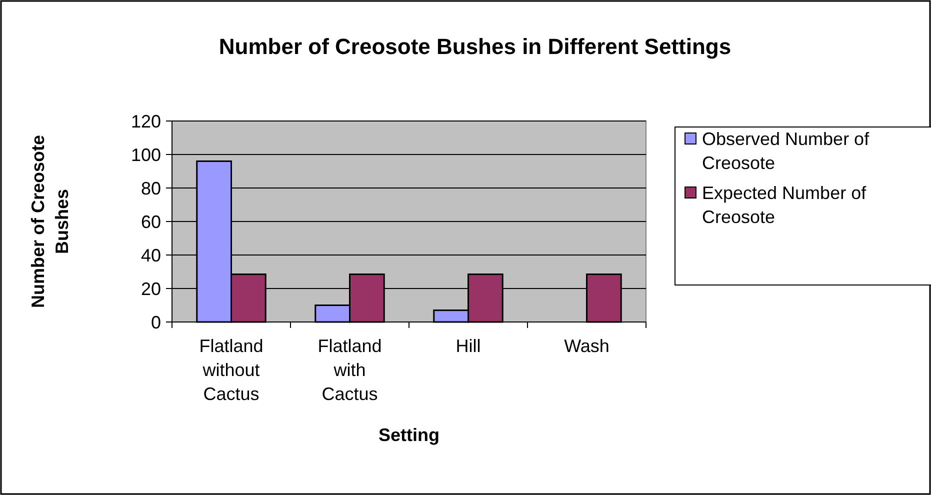 The height and width of the screenshot is (495, 931). I want to click on y-tick-label: 80, so click(150, 188).